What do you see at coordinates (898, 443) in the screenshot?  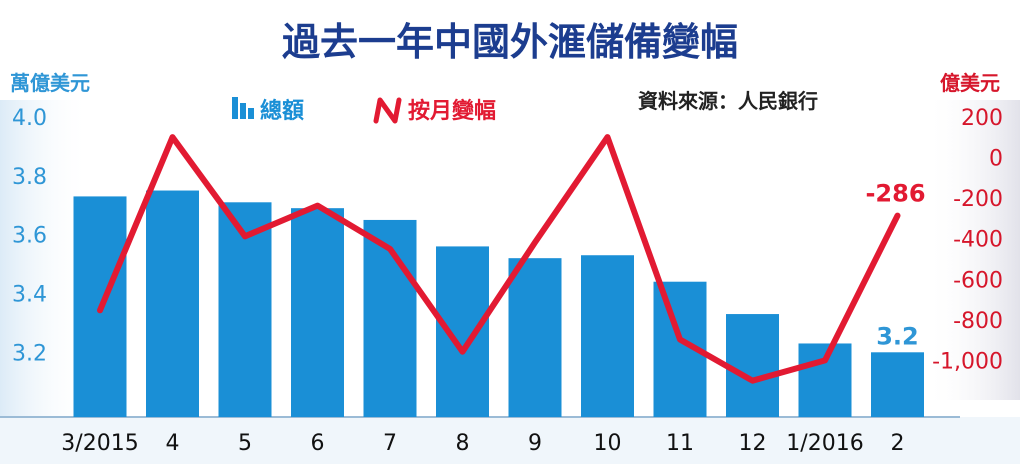 I see `x-tick-label: 2` at bounding box center [898, 443].